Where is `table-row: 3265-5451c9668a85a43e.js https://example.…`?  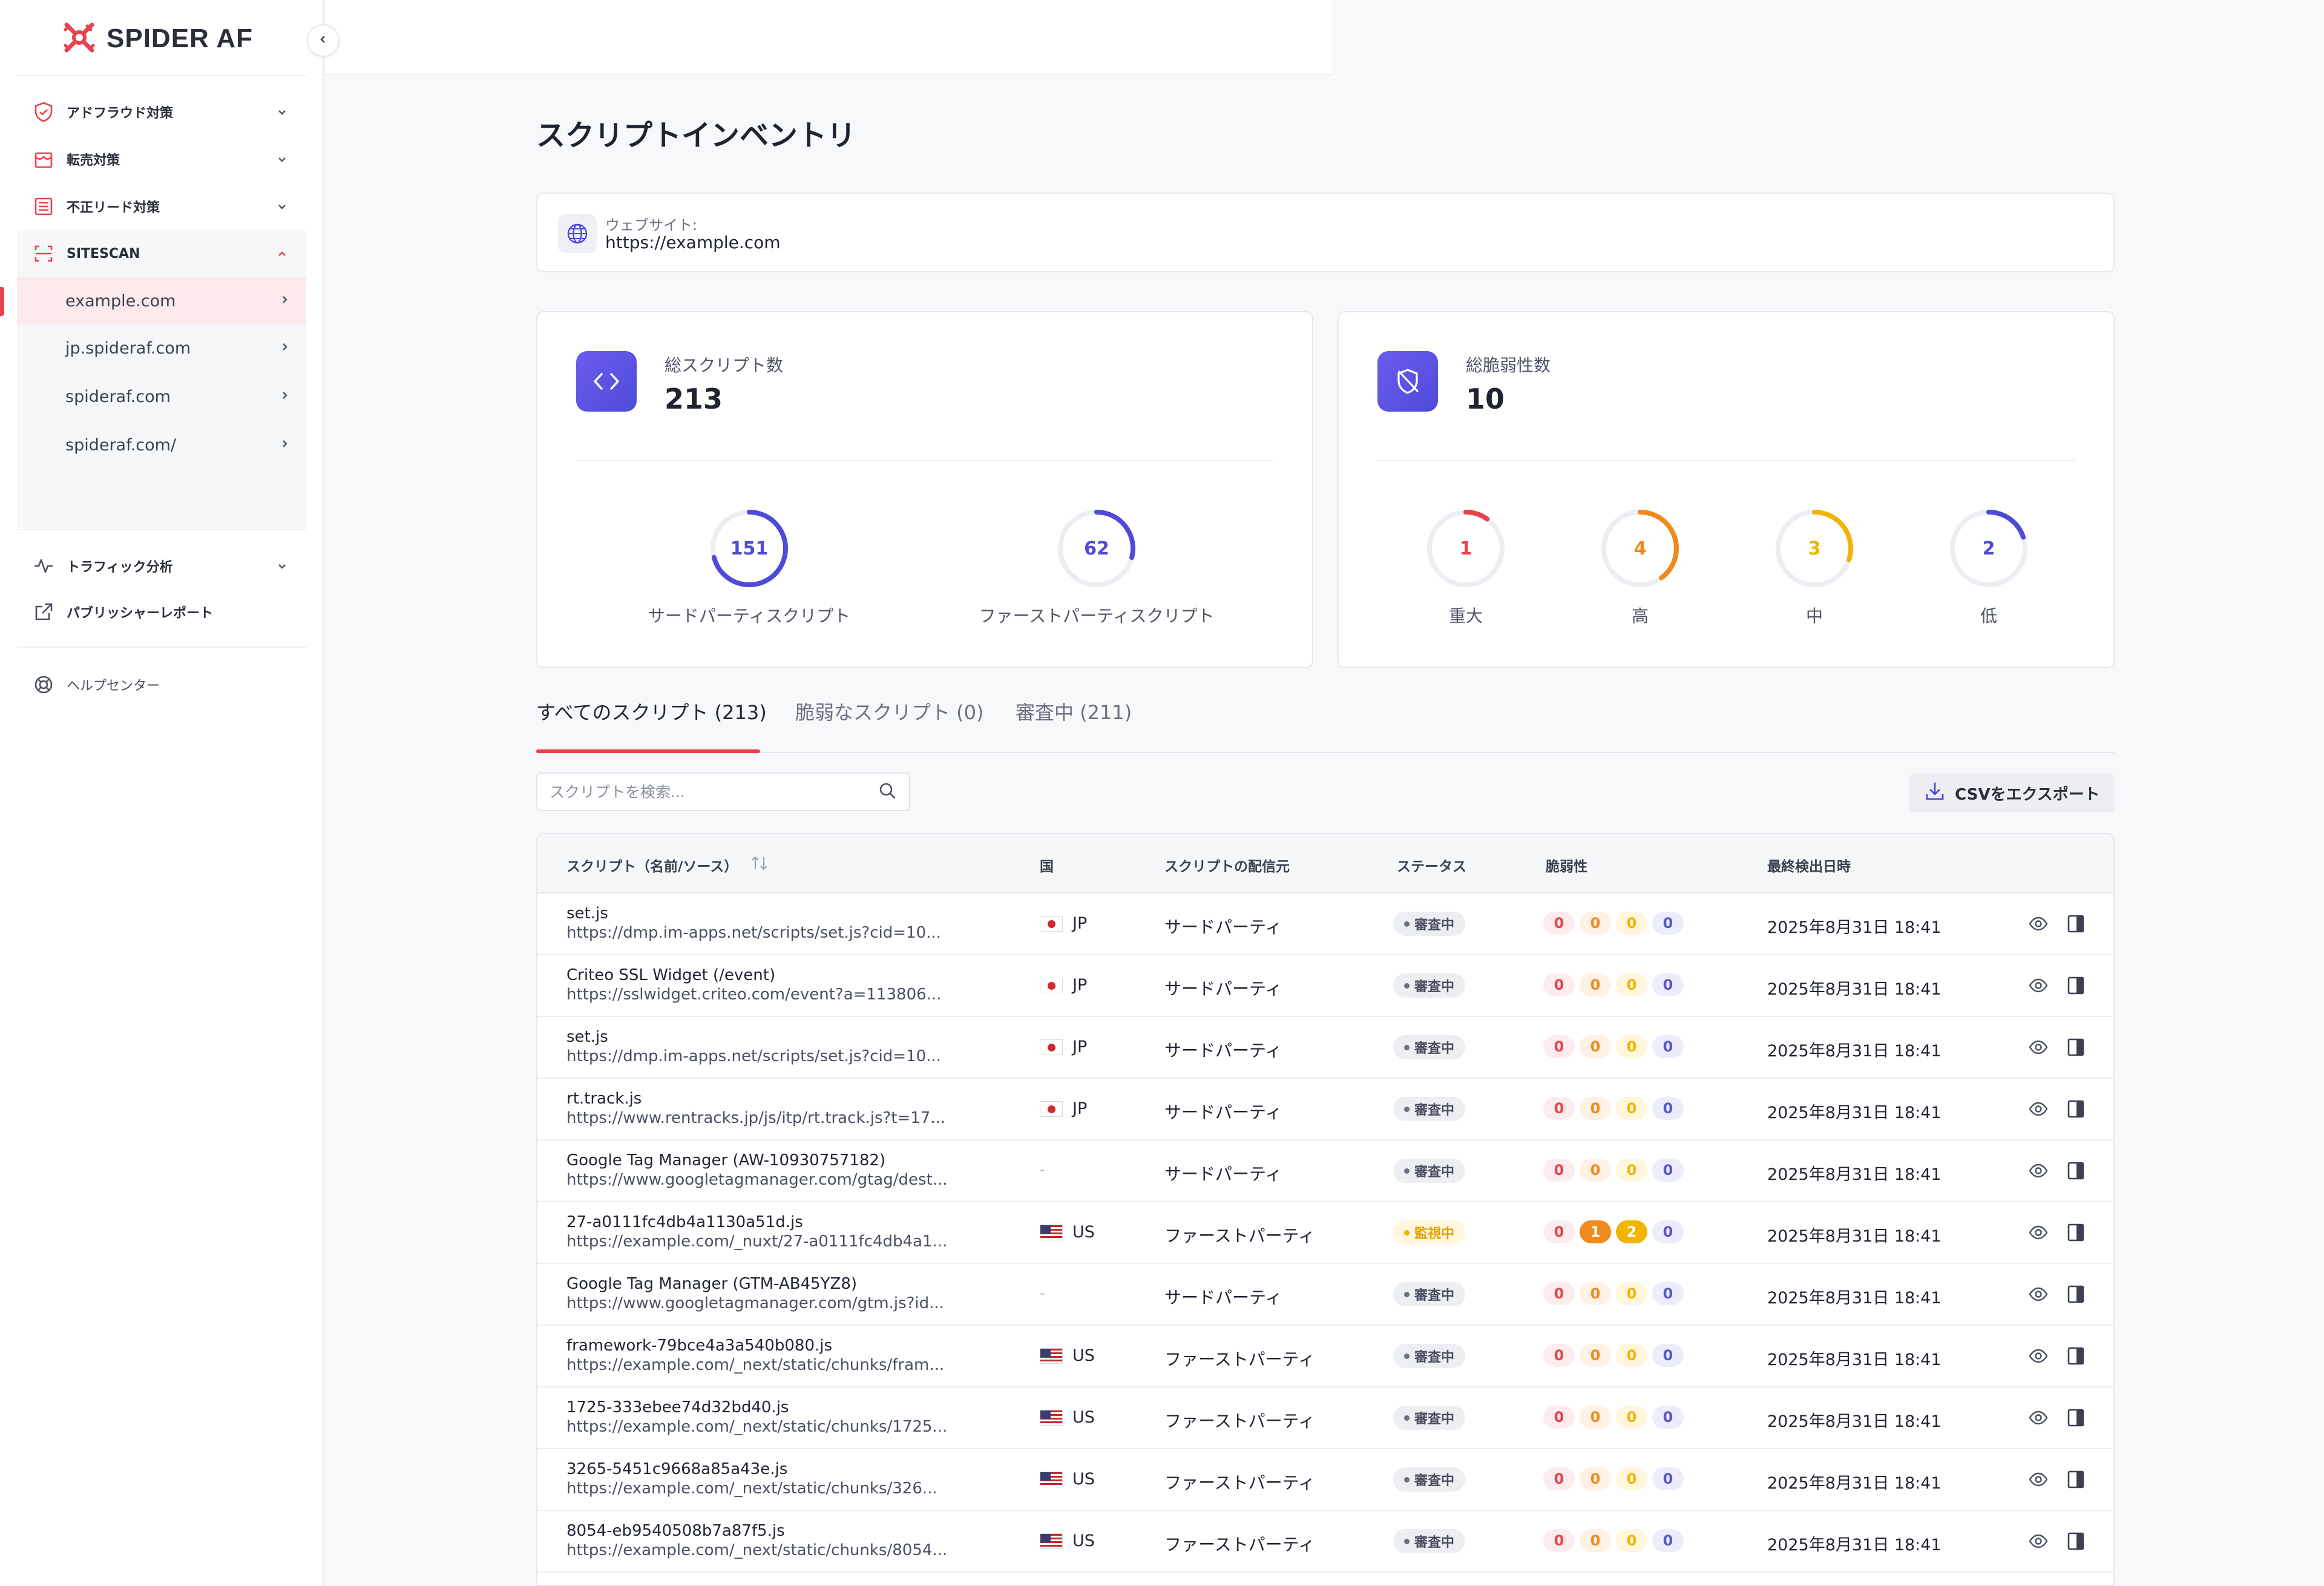 table-row: 3265-5451c9668a85a43e.js https://example.… is located at coordinates (1325, 1480).